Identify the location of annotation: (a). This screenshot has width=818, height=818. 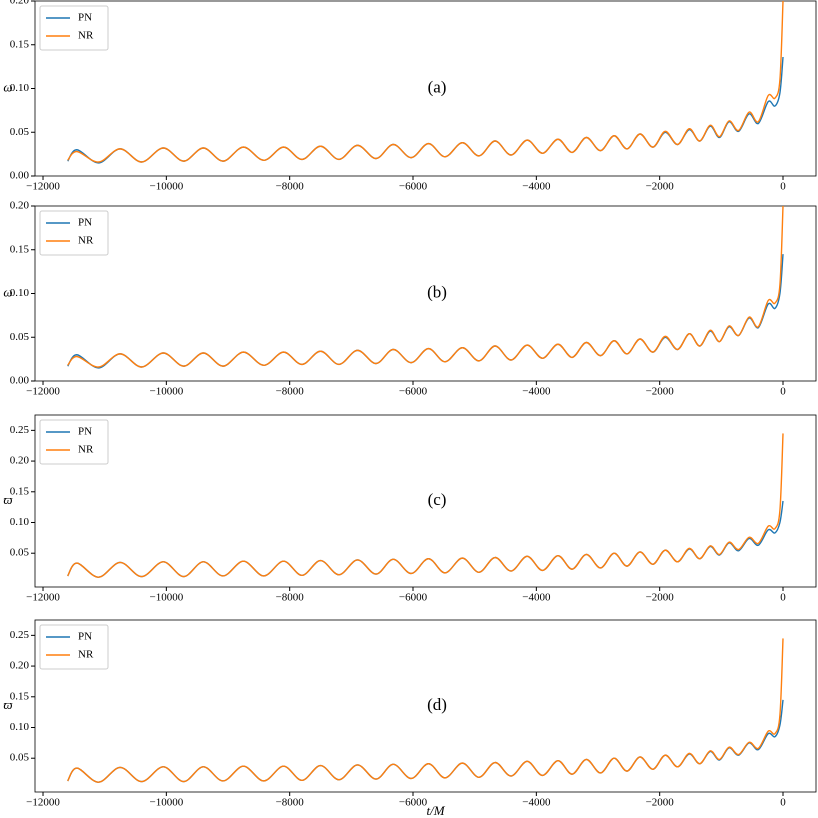
(437, 86).